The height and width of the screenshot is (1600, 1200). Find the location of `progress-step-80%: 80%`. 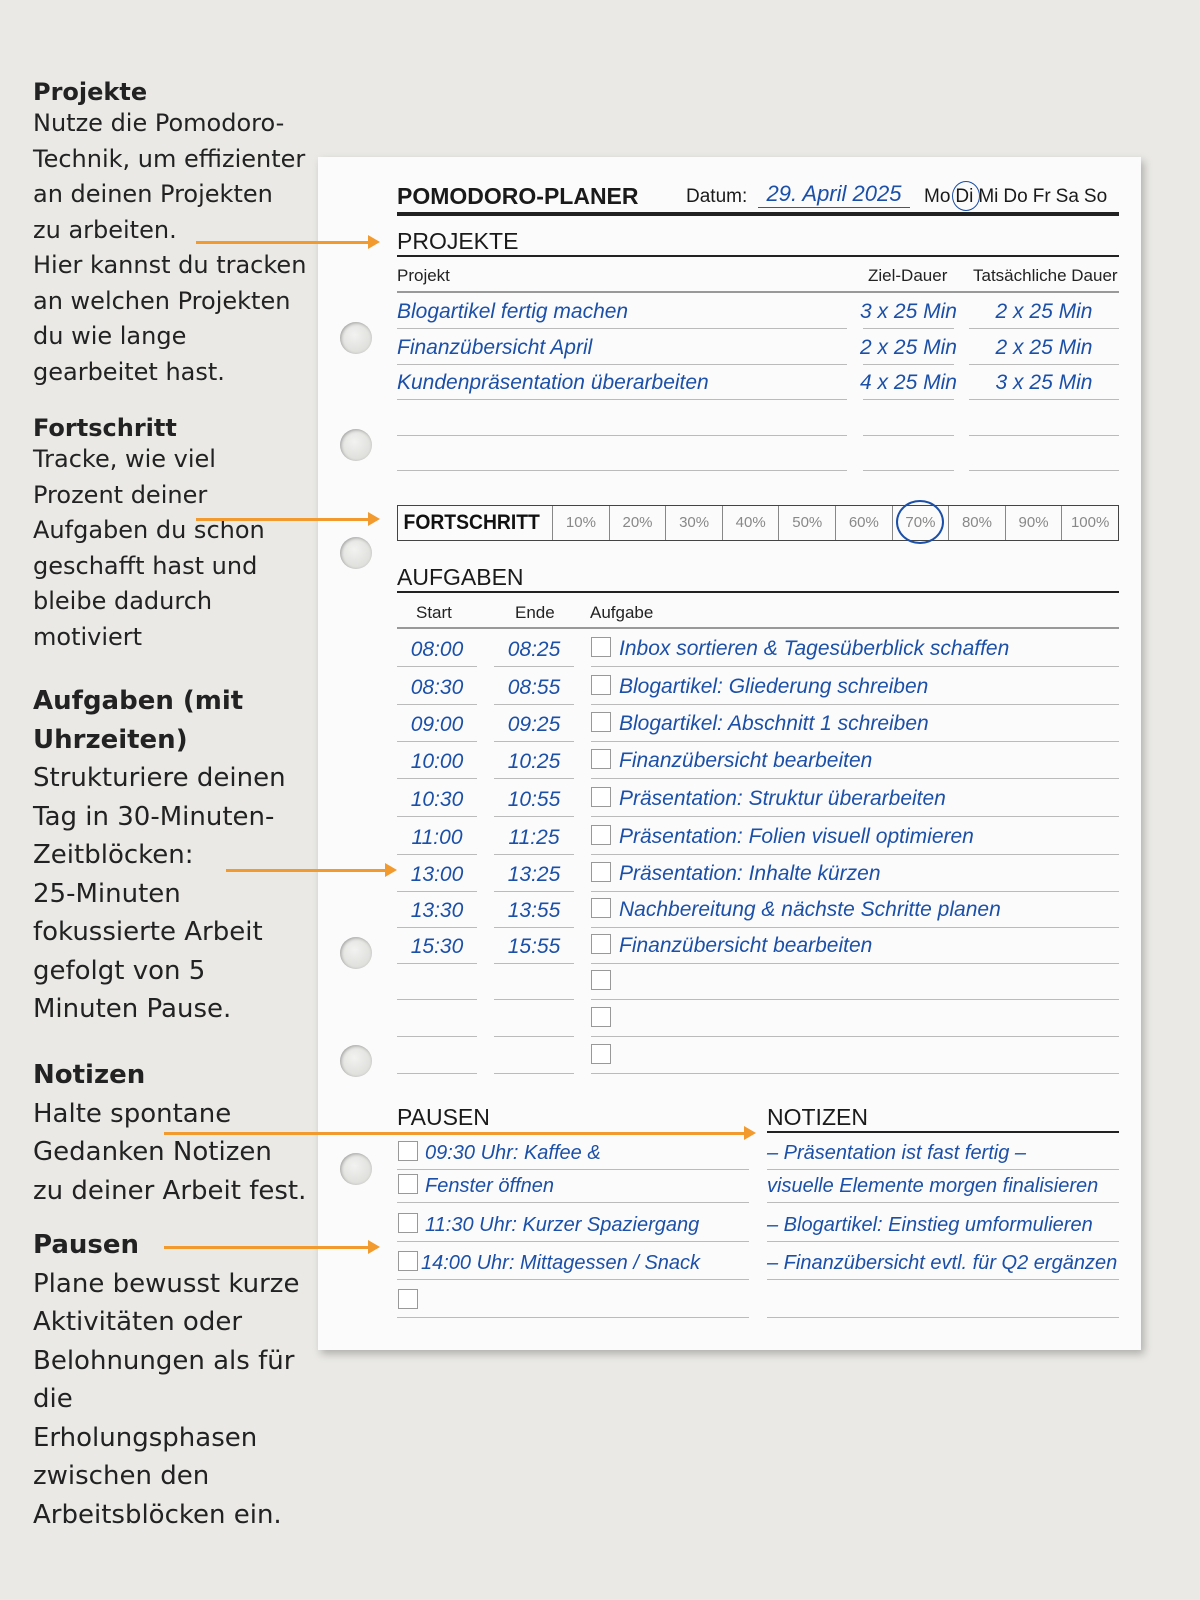

progress-step-80%: 80% is located at coordinates (976, 523).